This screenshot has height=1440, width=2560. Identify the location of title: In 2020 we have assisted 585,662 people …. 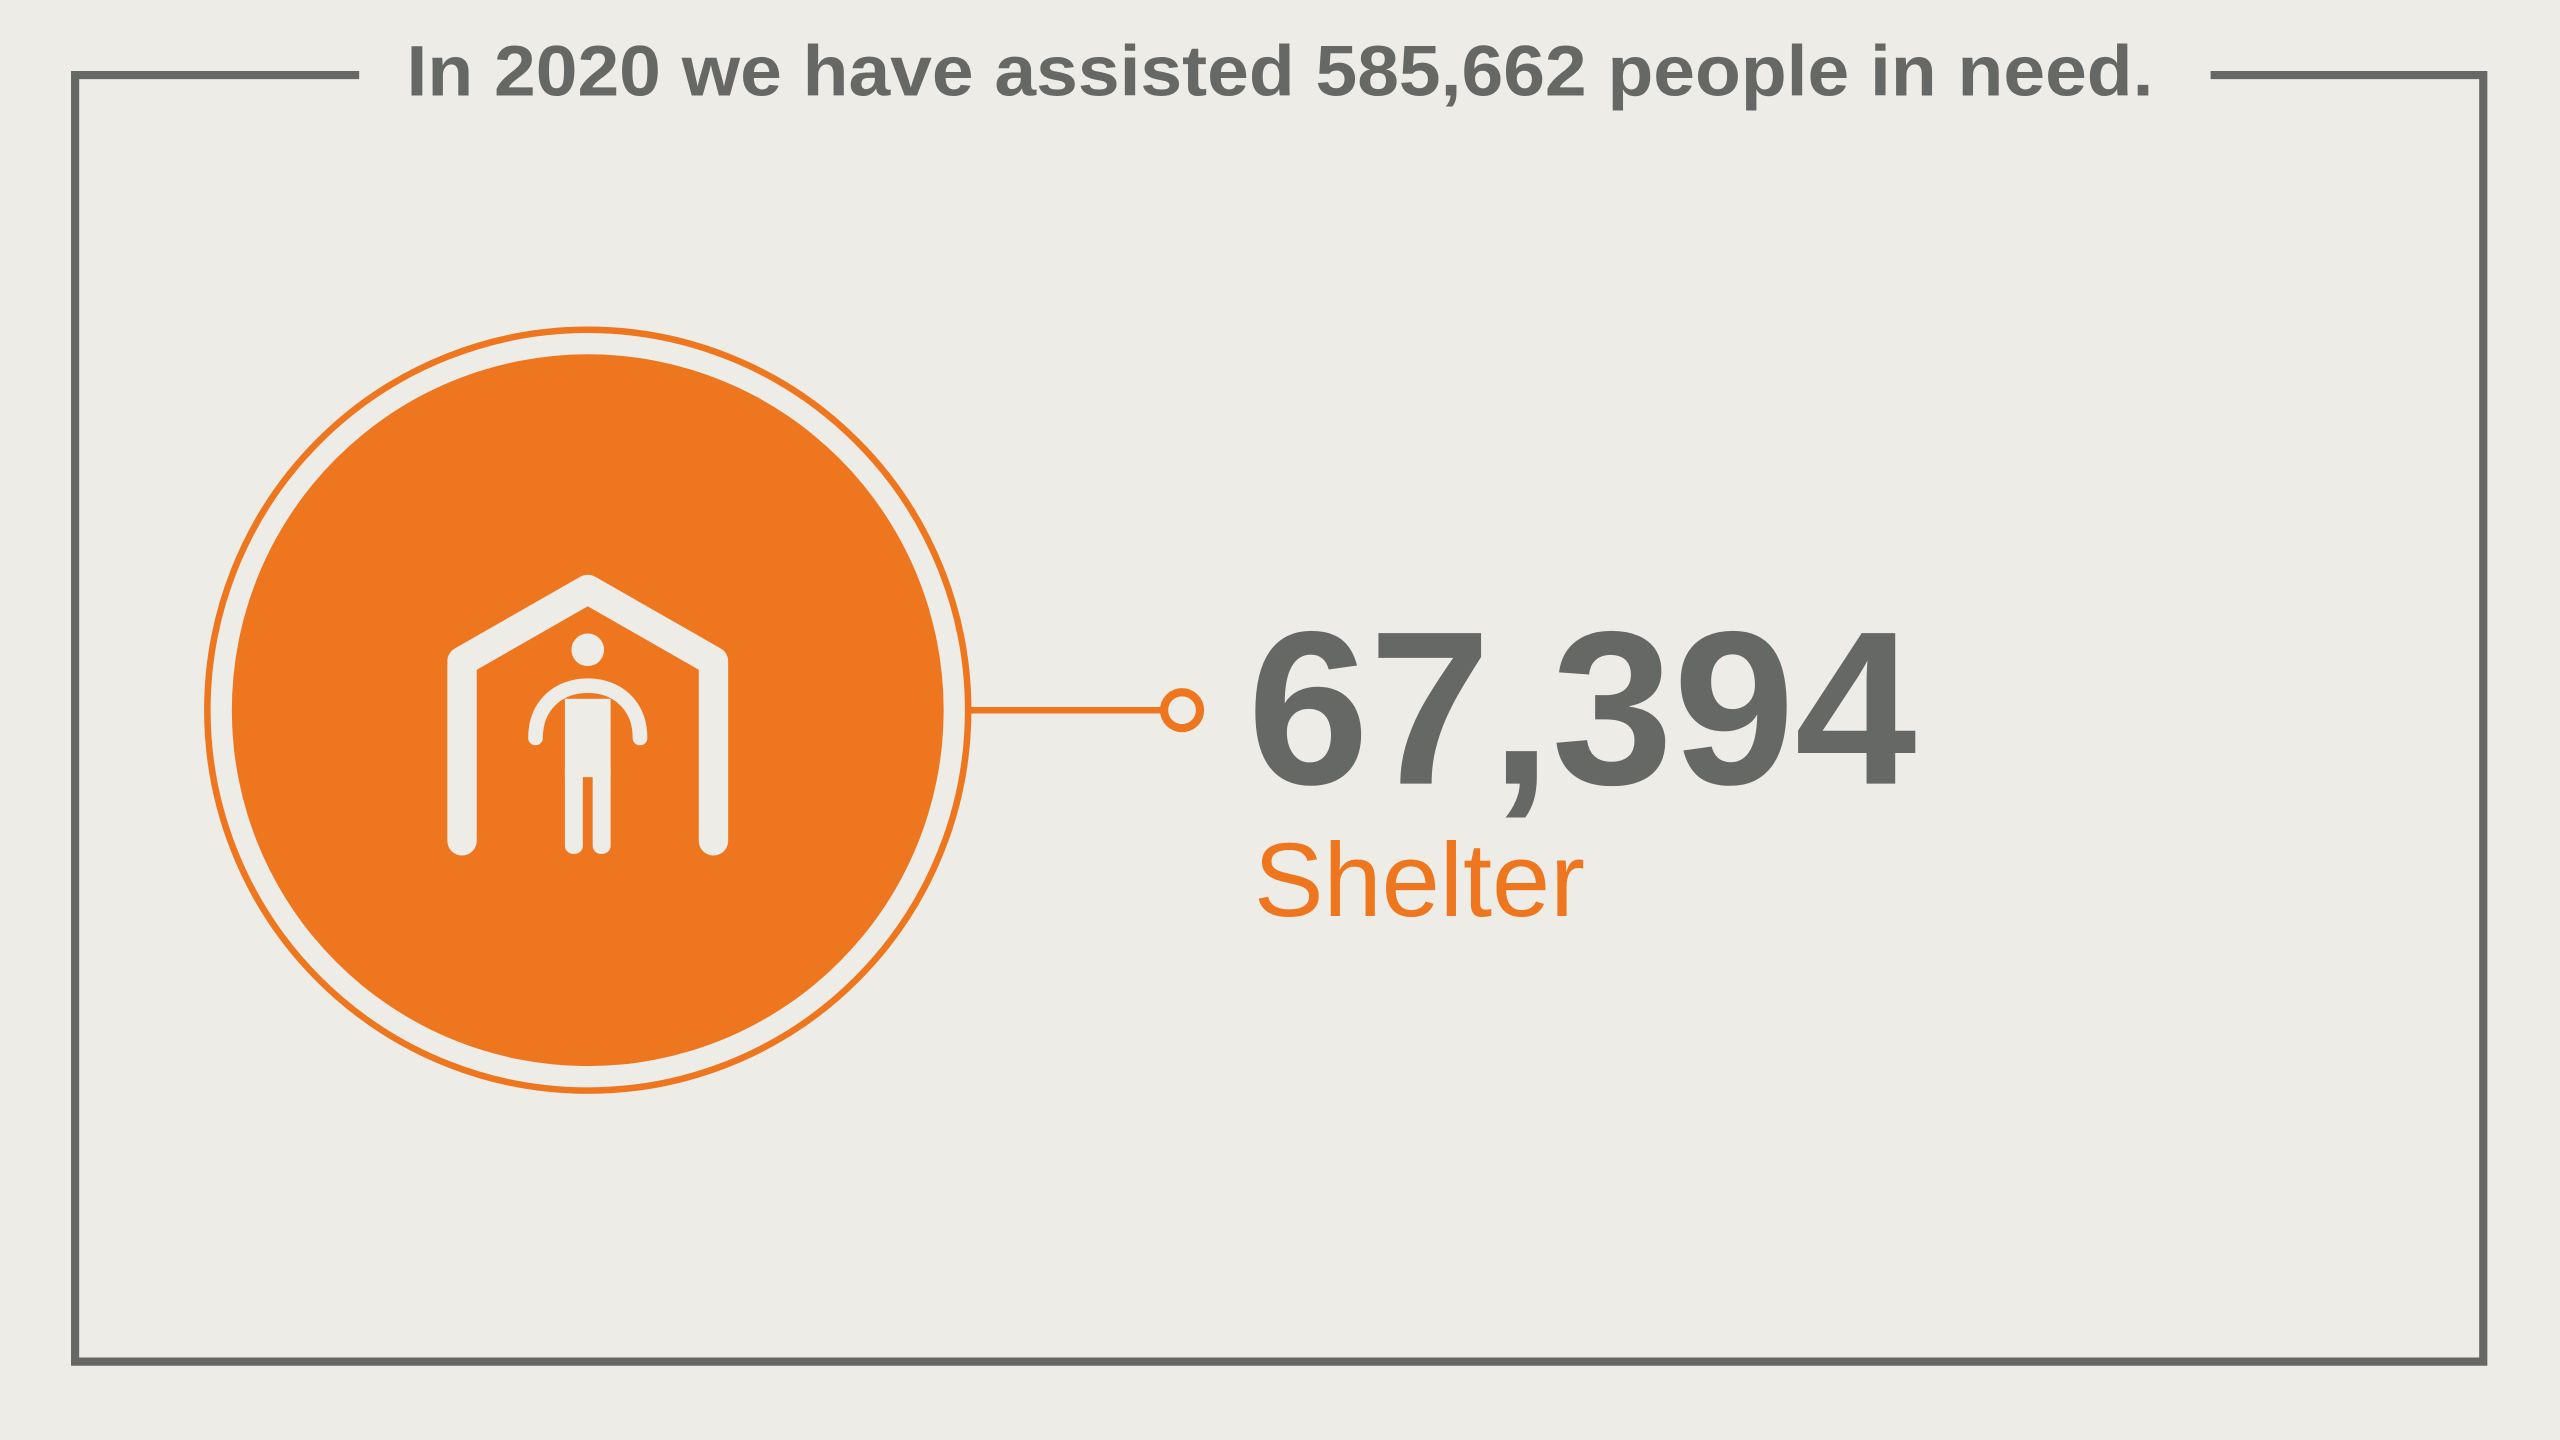
(1280, 72).